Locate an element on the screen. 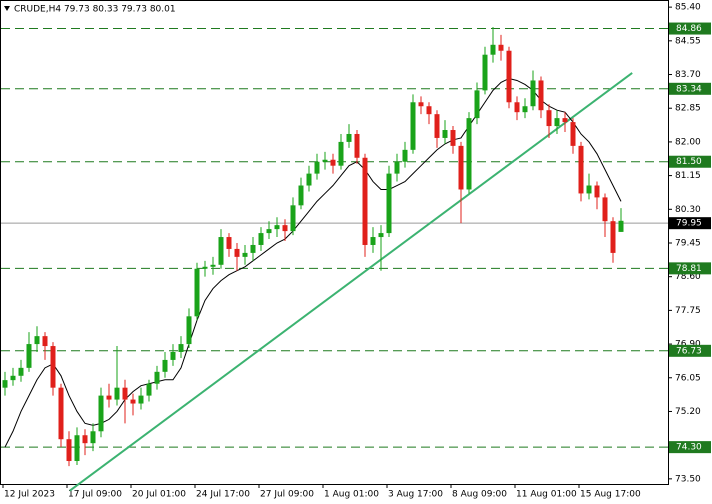 This screenshot has height=504, width=712. level-label: 83.34 is located at coordinates (689, 89).